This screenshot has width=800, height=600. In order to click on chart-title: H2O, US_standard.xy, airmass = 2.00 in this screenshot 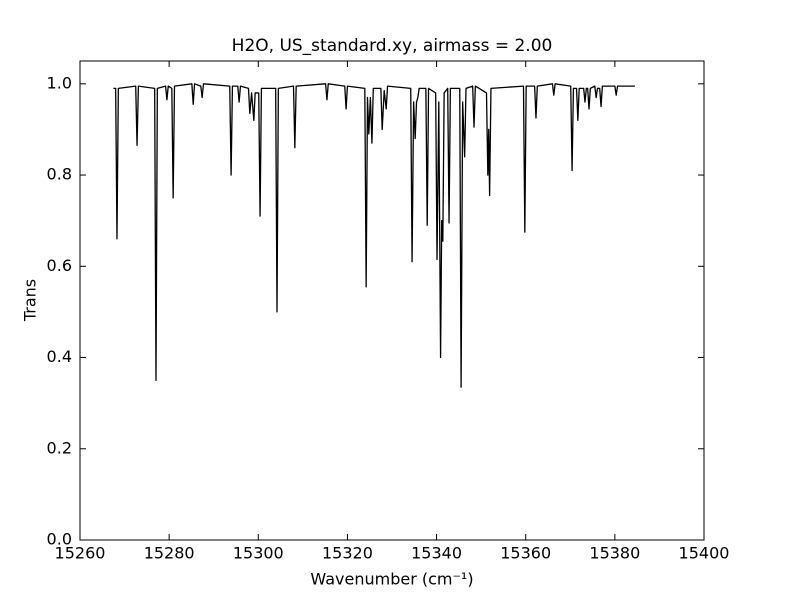, I will do `click(392, 46)`.